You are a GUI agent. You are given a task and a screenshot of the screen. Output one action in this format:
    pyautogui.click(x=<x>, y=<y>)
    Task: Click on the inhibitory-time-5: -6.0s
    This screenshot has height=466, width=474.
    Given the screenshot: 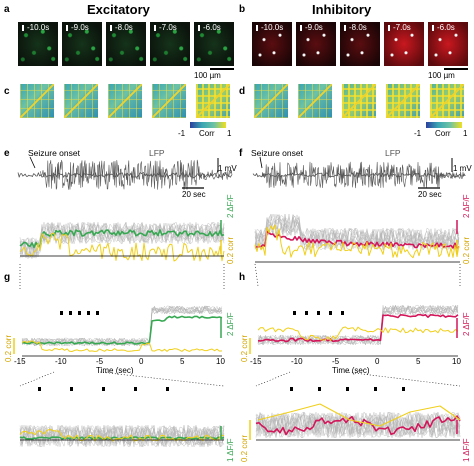 What is the action you would take?
    pyautogui.click(x=443, y=27)
    